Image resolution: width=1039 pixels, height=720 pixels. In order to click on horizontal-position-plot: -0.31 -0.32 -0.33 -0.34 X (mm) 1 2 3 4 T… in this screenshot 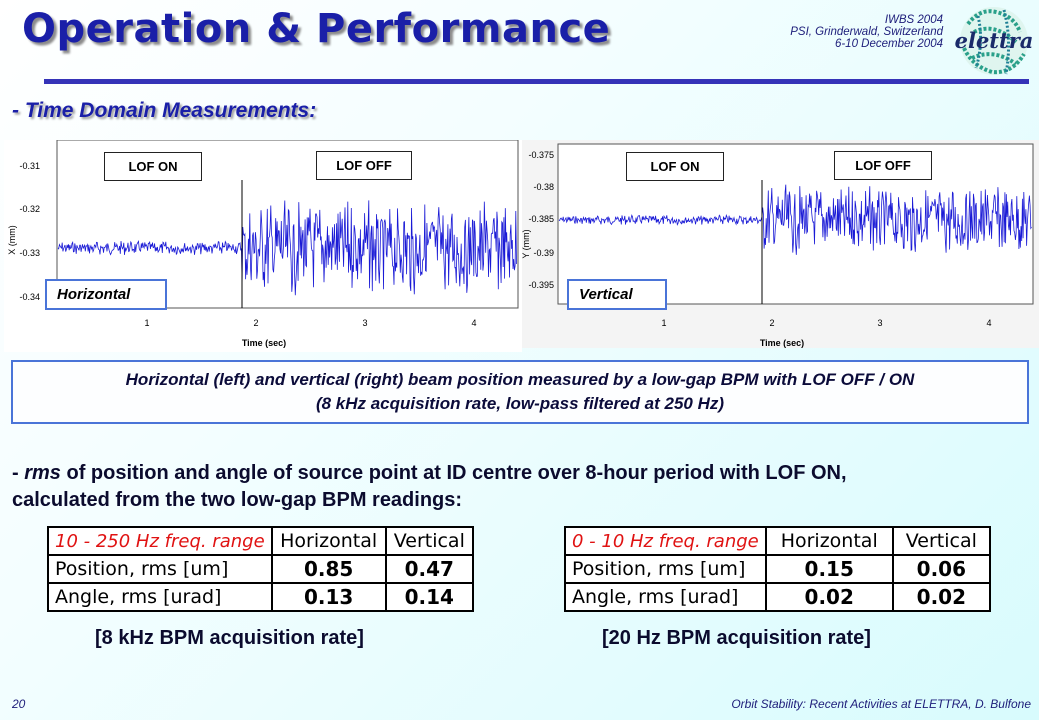, I will do `click(263, 246)`.